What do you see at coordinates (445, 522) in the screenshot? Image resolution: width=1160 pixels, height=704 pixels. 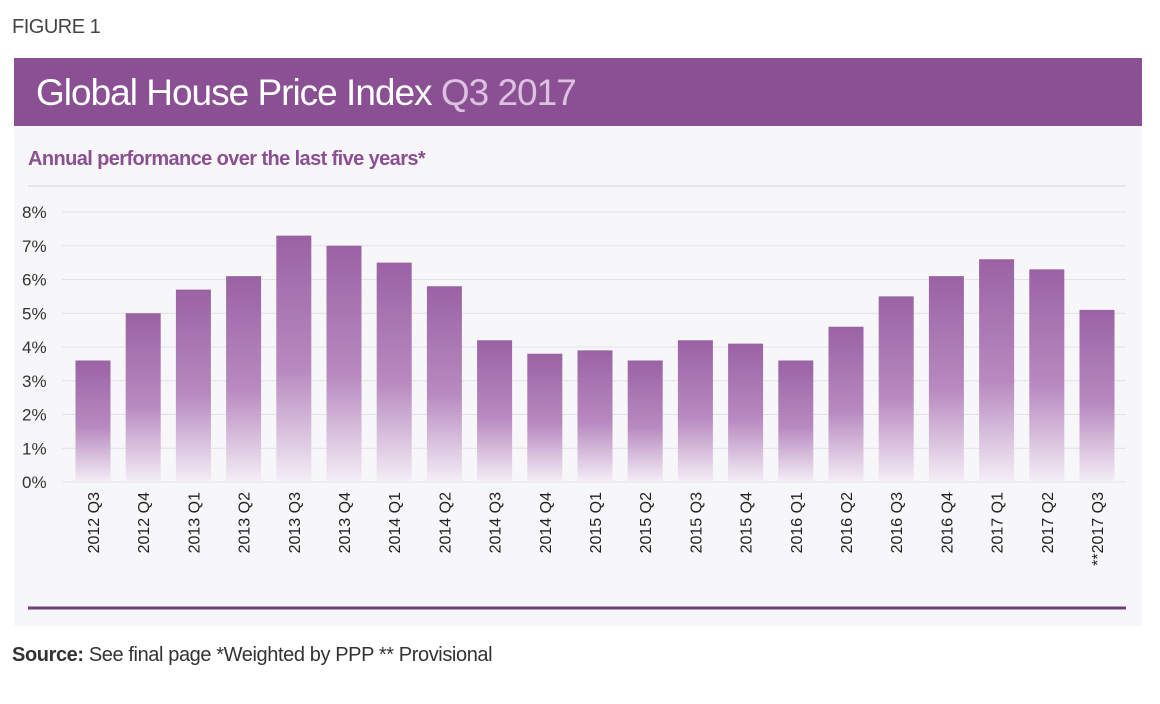 I see `x-tick-label: 2014 Q2` at bounding box center [445, 522].